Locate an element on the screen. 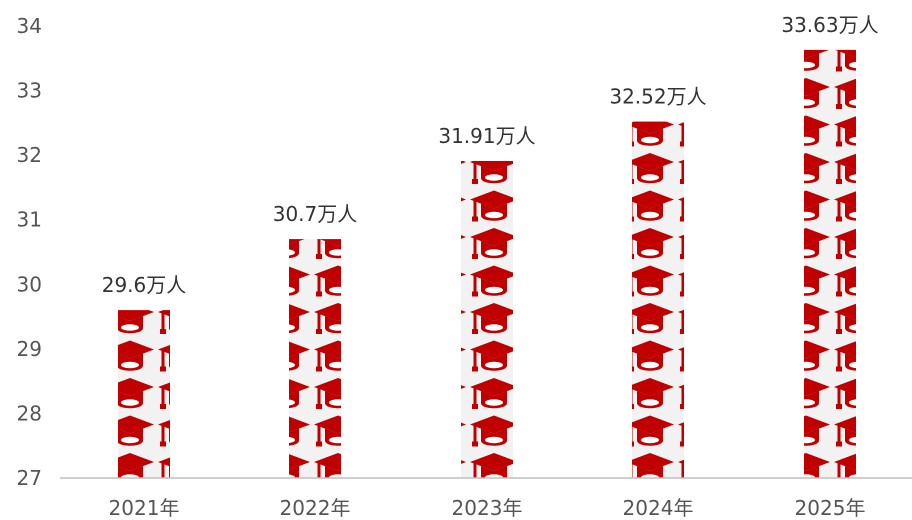  data-label: 32.52万人 is located at coordinates (657, 97).